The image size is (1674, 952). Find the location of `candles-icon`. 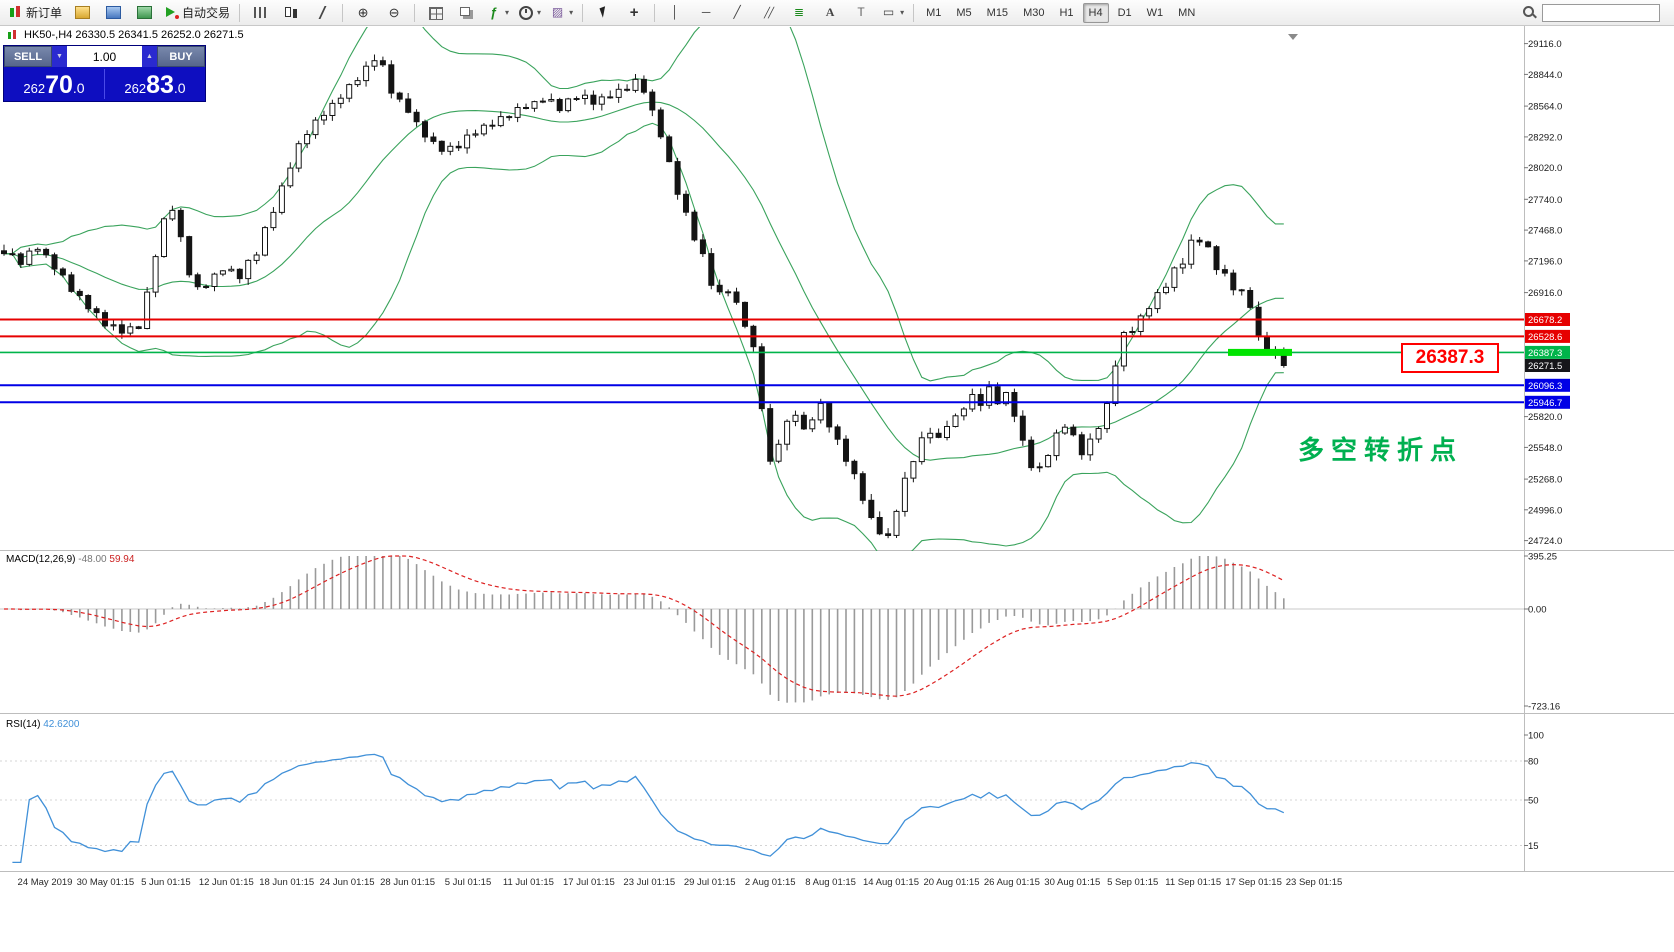

candles-icon is located at coordinates (291, 12).